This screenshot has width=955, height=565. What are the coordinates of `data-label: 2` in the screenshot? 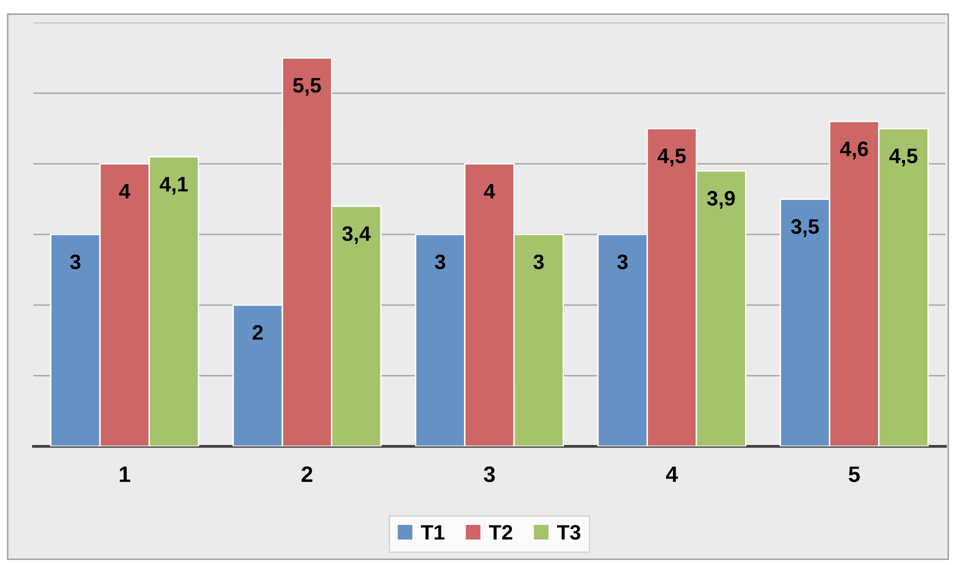 It's located at (257, 332).